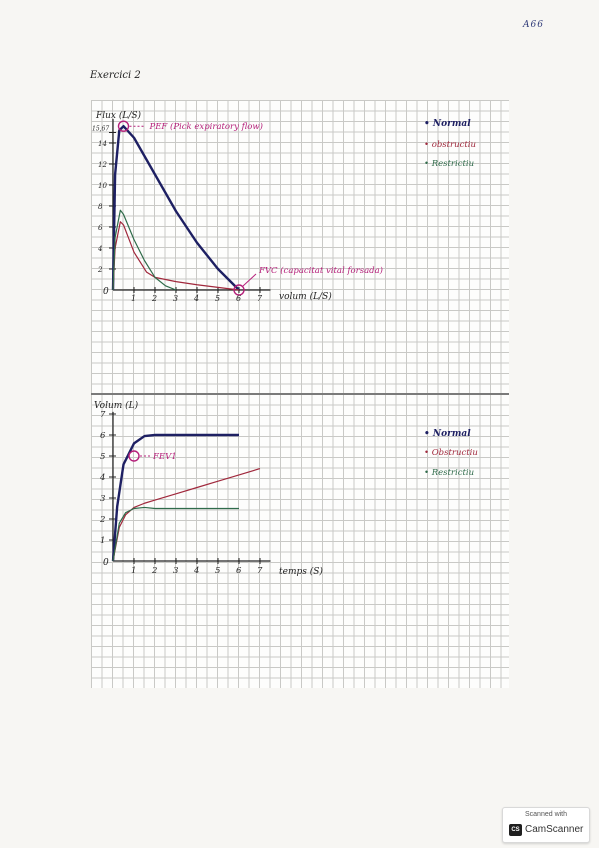  I want to click on x-axis-label: temps (S), so click(301, 571).